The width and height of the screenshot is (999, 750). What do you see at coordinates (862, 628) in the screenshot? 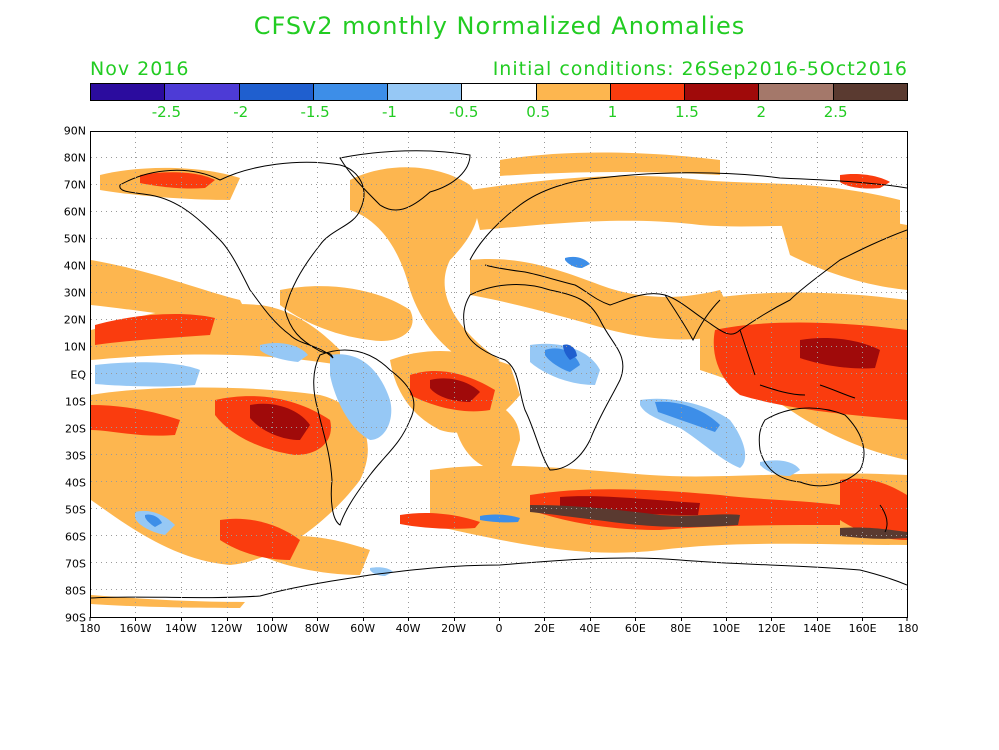
I see `longitude-label: 160E` at bounding box center [862, 628].